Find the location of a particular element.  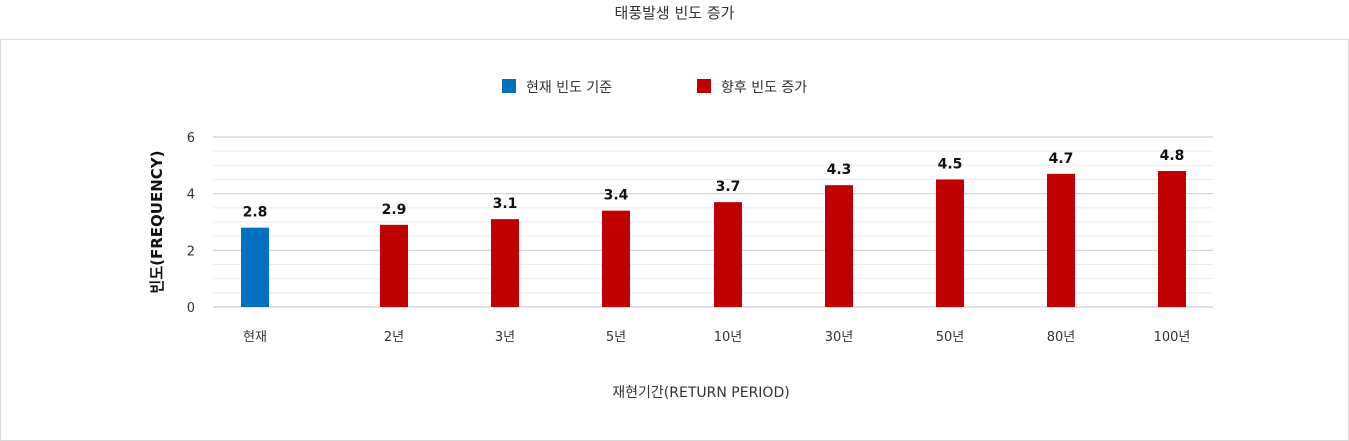

x-axis-categories: 현재 2년 3년 5년 10년 30년 50년 80년 100년 is located at coordinates (716, 337).